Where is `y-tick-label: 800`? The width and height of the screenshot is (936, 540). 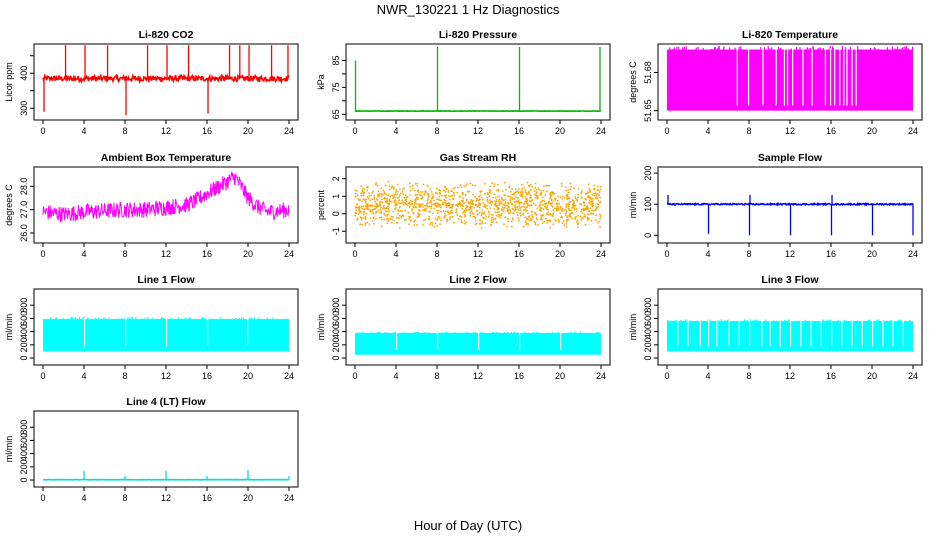
y-tick-label: 800 is located at coordinates (336, 305).